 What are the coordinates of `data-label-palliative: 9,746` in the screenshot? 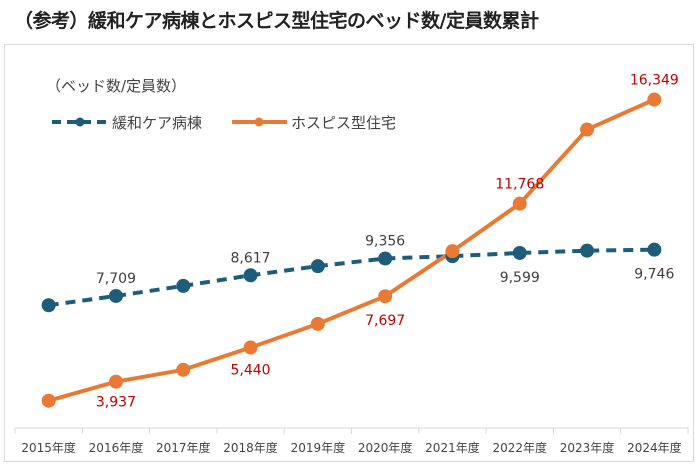 It's located at (654, 275).